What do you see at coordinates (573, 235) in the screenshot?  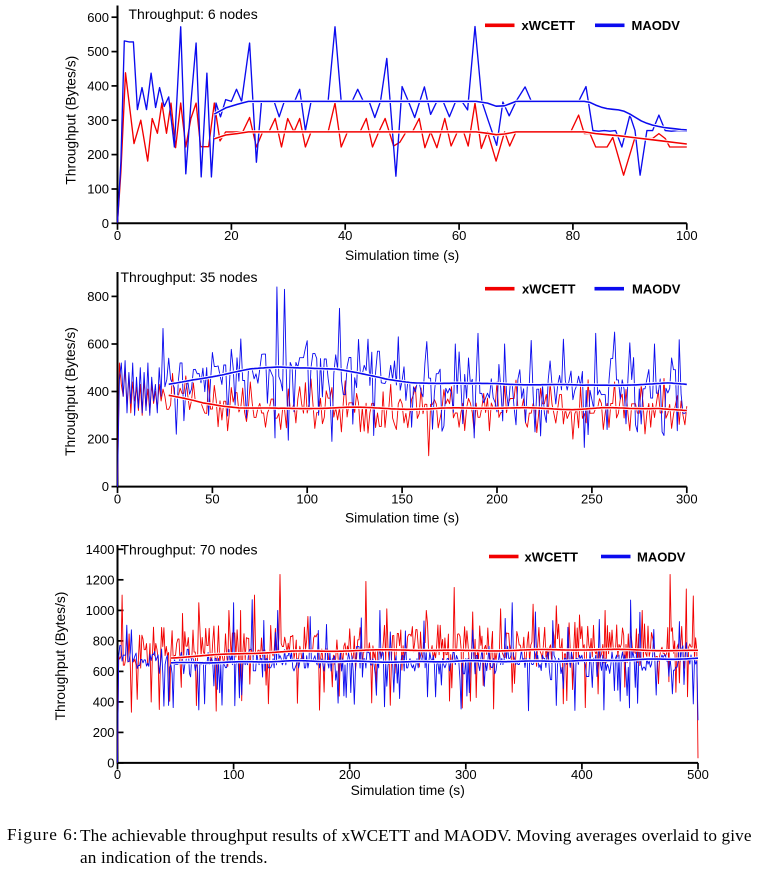 I see `svg-text: 80` at bounding box center [573, 235].